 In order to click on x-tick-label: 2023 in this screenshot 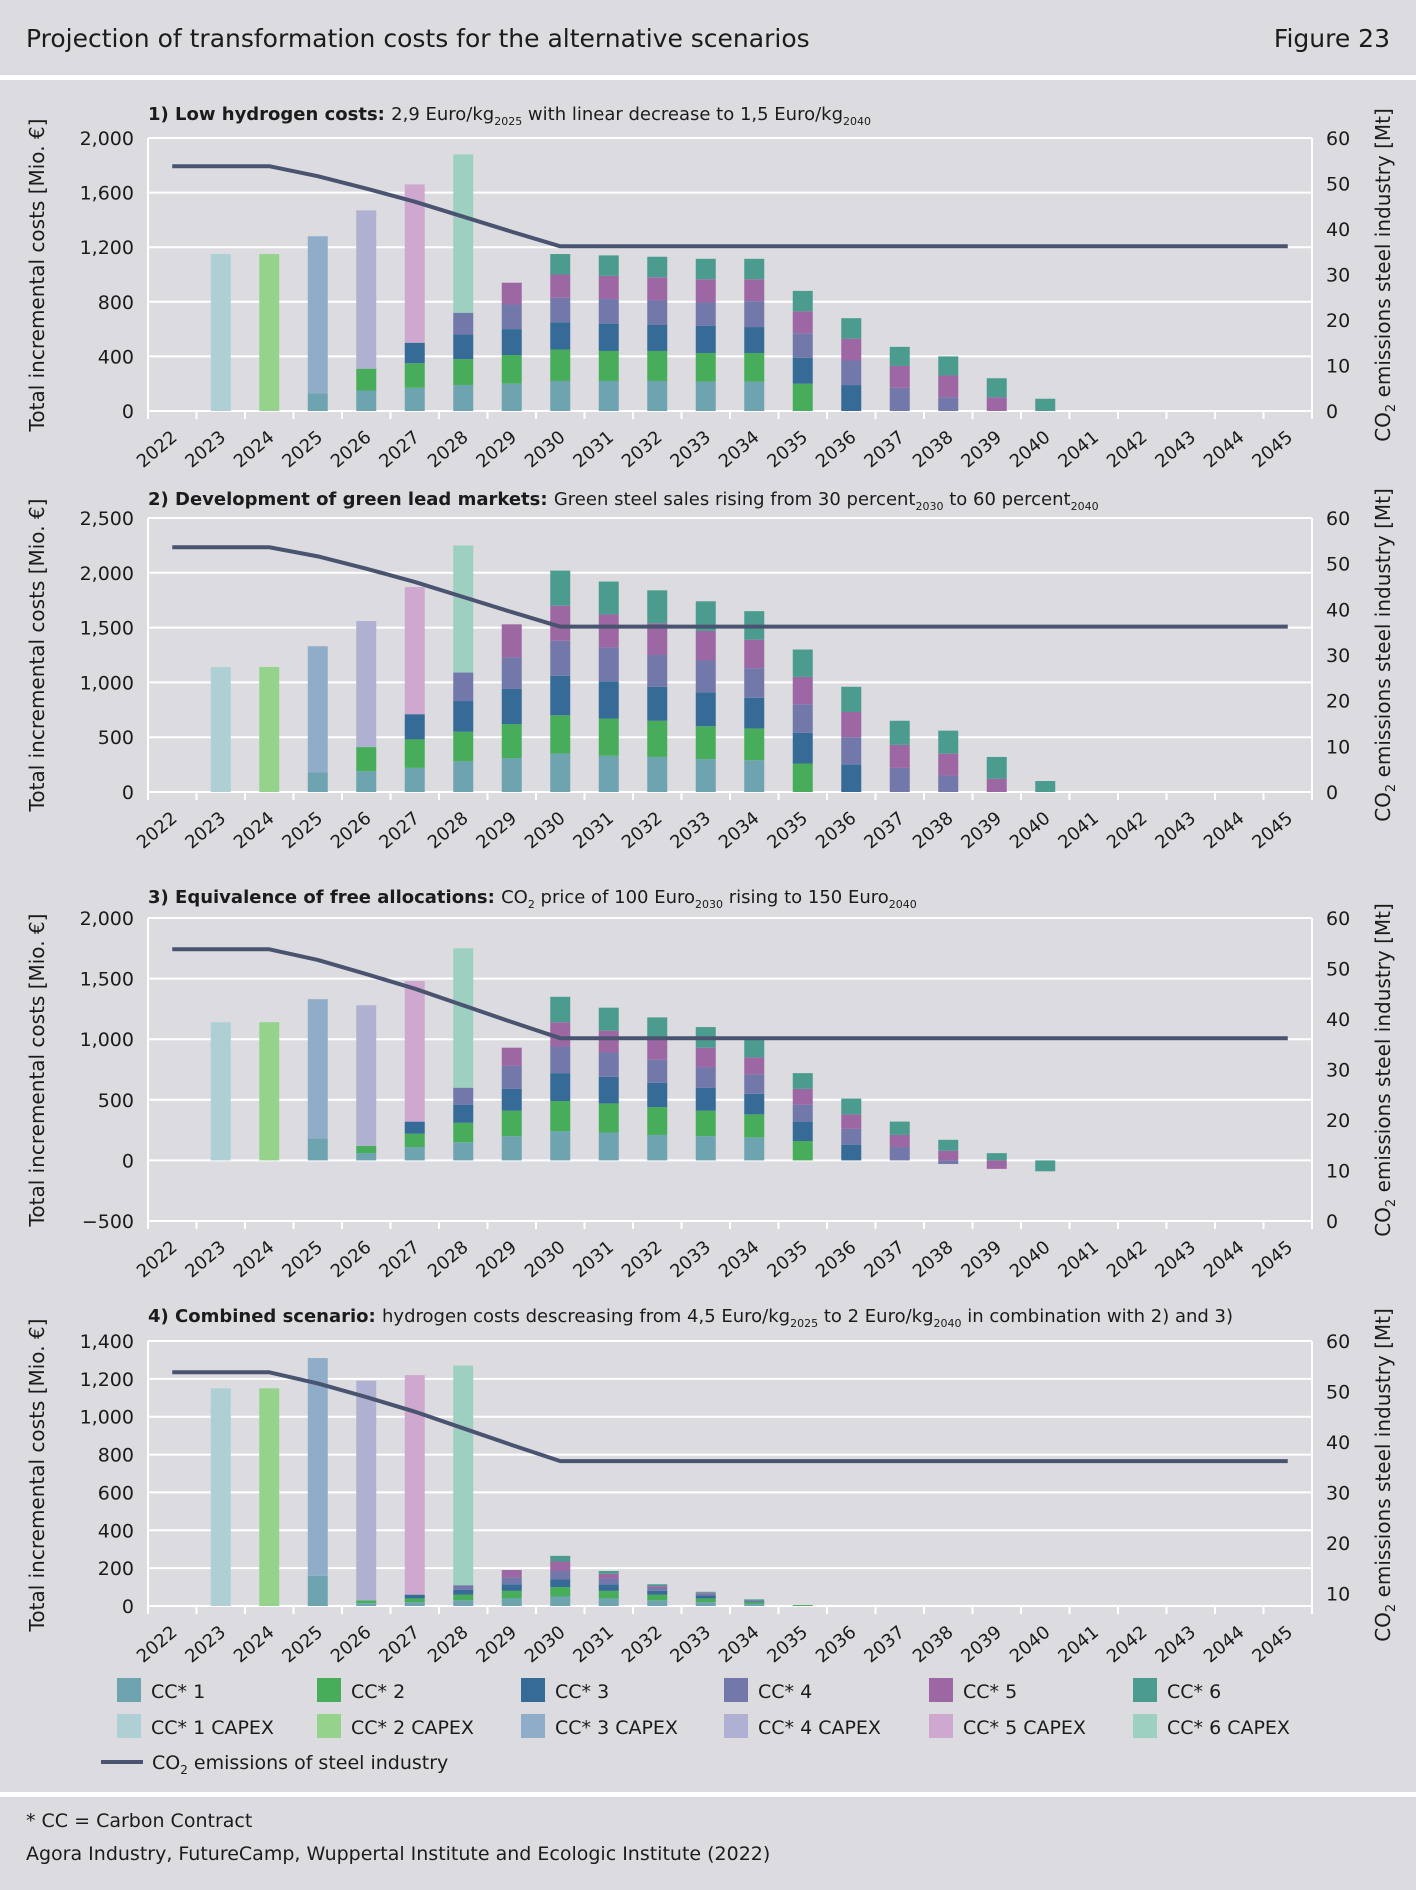, I will do `click(205, 831)`.